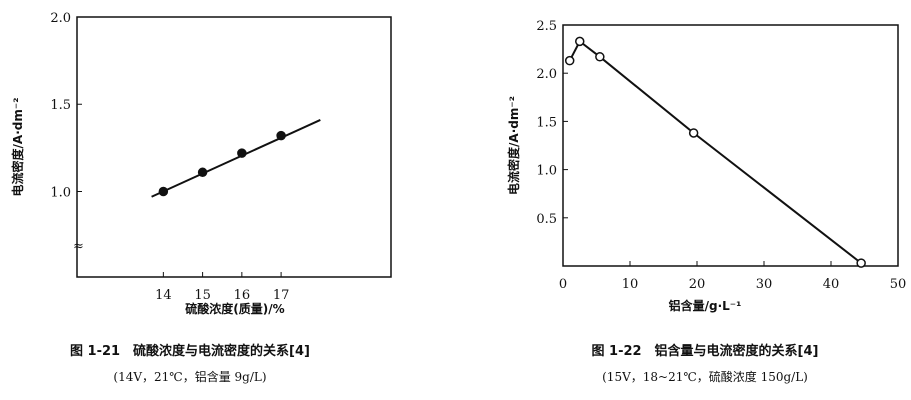 This screenshot has width=911, height=400. I want to click on chart2-x-tick-label: 30, so click(764, 284).